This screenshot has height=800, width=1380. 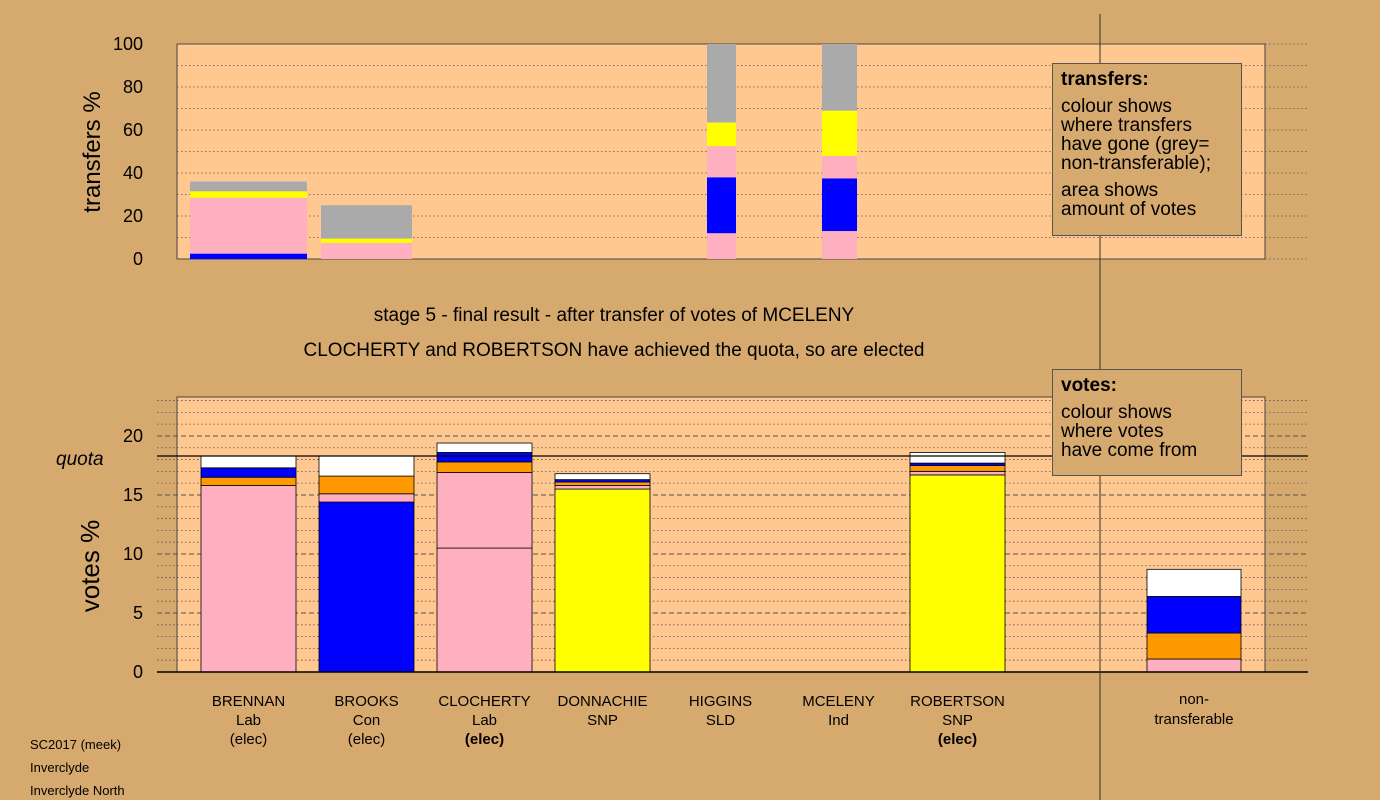 What do you see at coordinates (77, 790) in the screenshot?
I see `footer-ward: Inverclyde North` at bounding box center [77, 790].